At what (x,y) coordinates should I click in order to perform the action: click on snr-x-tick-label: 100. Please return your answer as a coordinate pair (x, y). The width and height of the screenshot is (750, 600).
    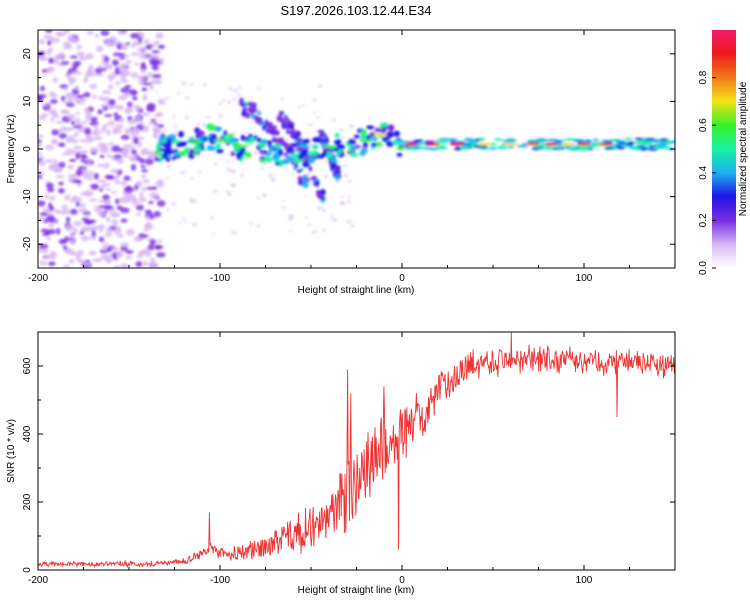
    Looking at the image, I should click on (584, 580).